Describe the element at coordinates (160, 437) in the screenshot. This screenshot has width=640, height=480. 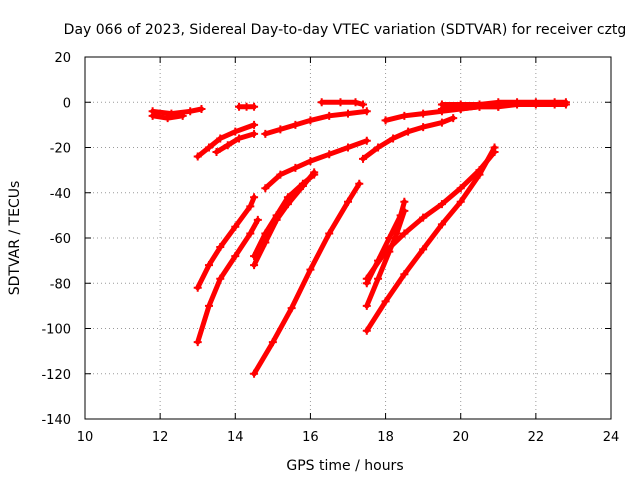
I see `x-tick-label-1: 12` at that location.